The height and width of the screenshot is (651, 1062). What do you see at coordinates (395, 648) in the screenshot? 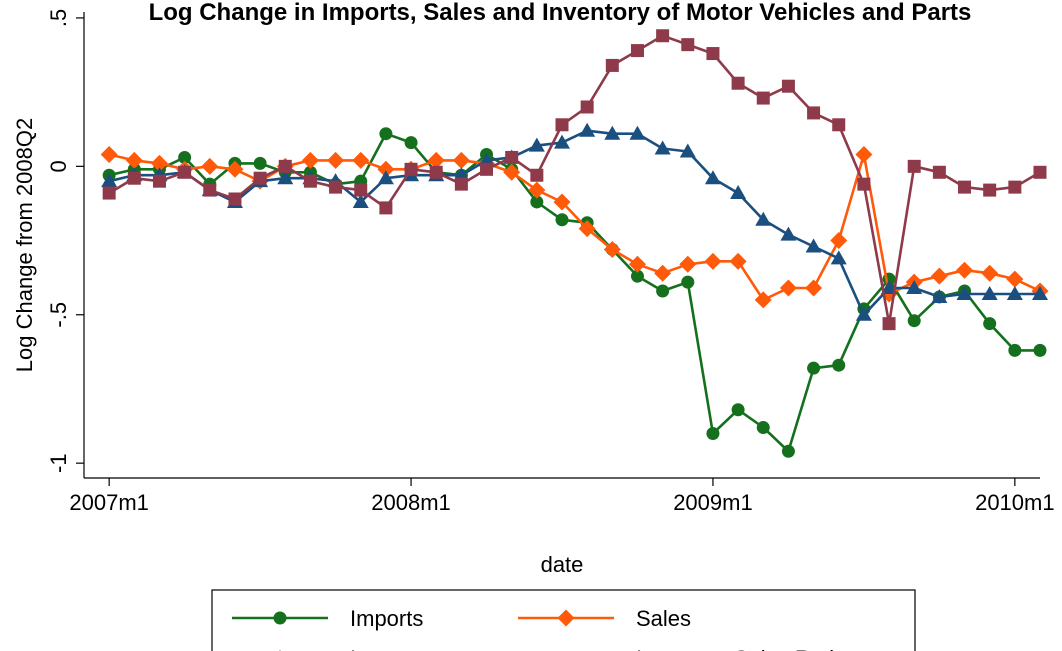
I see `legend-label: Inventory` at bounding box center [395, 648].